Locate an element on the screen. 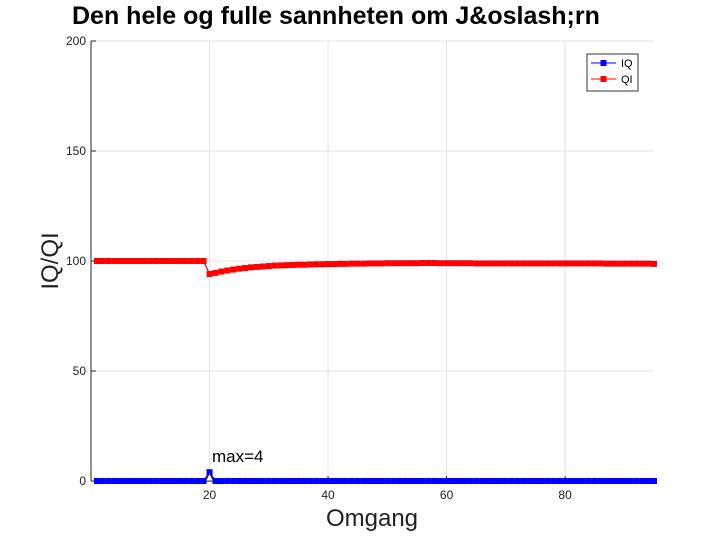  y-tick-label: 100 is located at coordinates (76, 261).